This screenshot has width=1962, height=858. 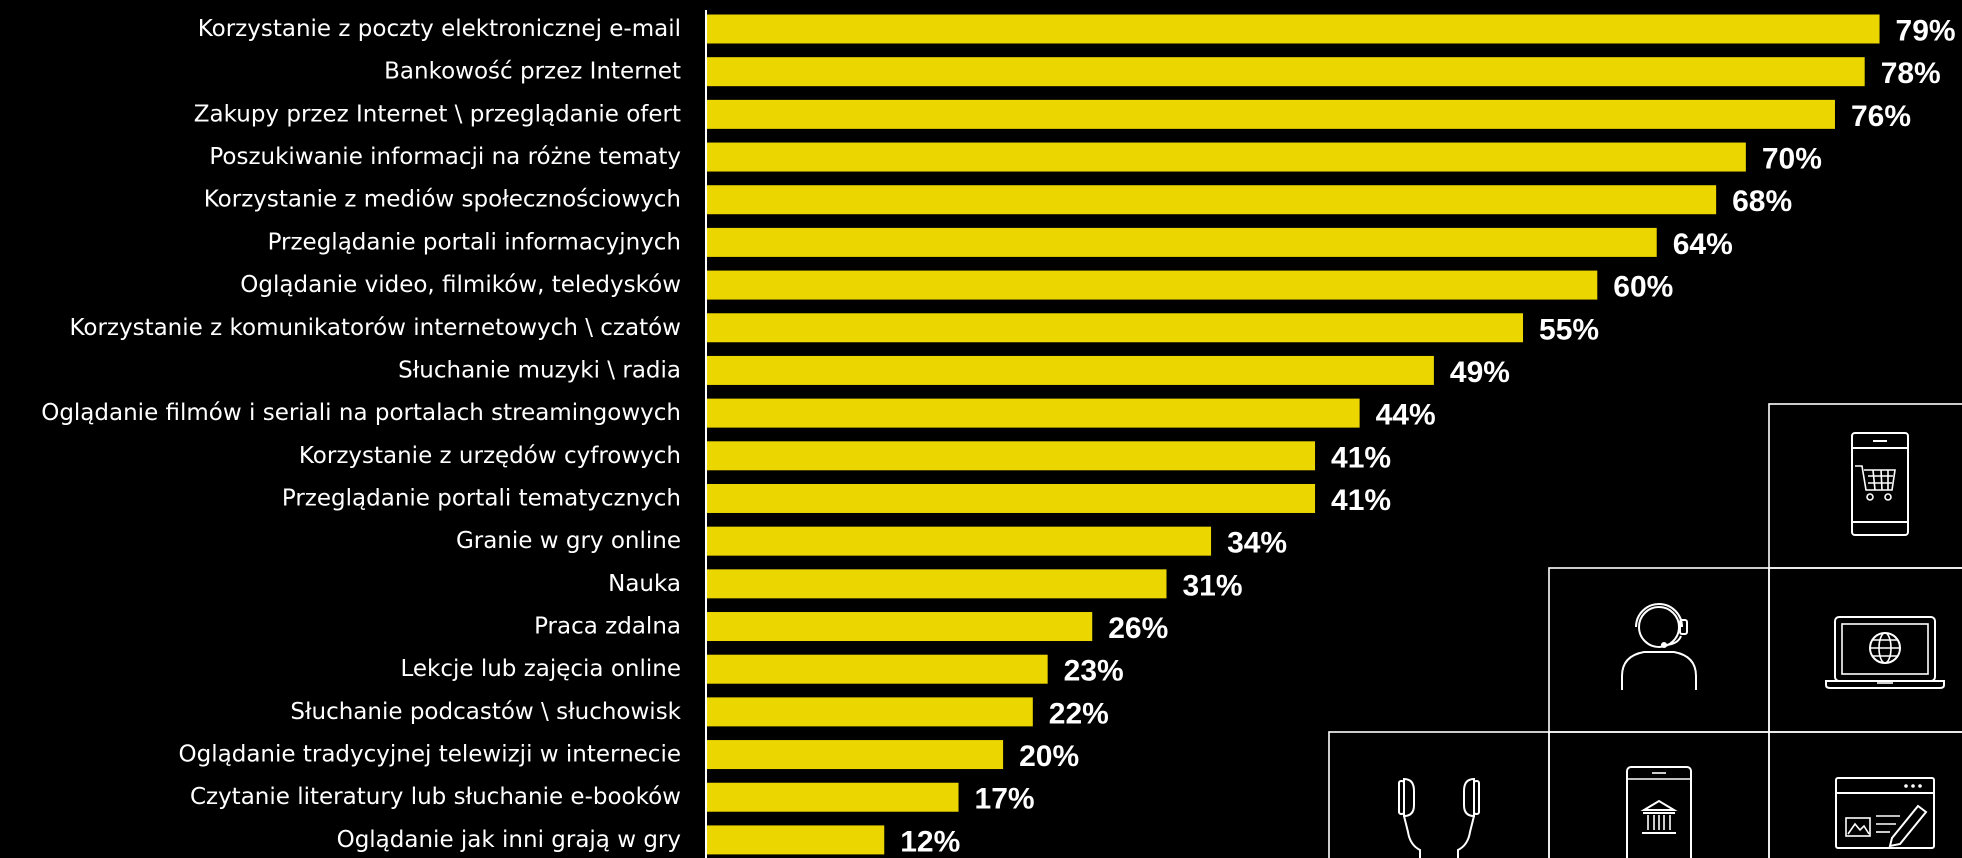 I want to click on category-label: Przeglądanie portali tematycznych, so click(x=481, y=498).